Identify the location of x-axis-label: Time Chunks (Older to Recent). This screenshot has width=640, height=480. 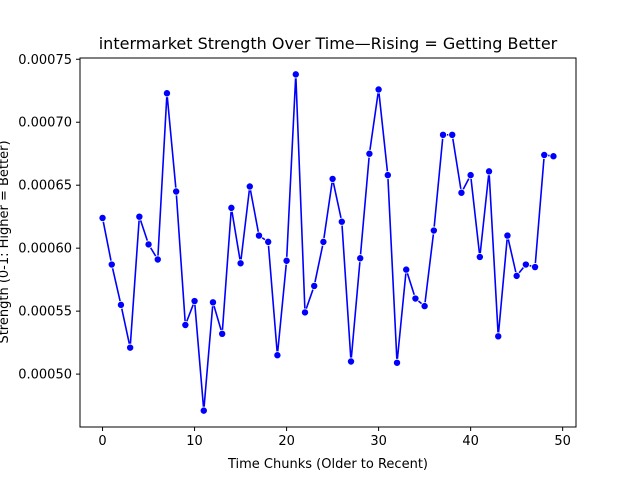
(327, 464).